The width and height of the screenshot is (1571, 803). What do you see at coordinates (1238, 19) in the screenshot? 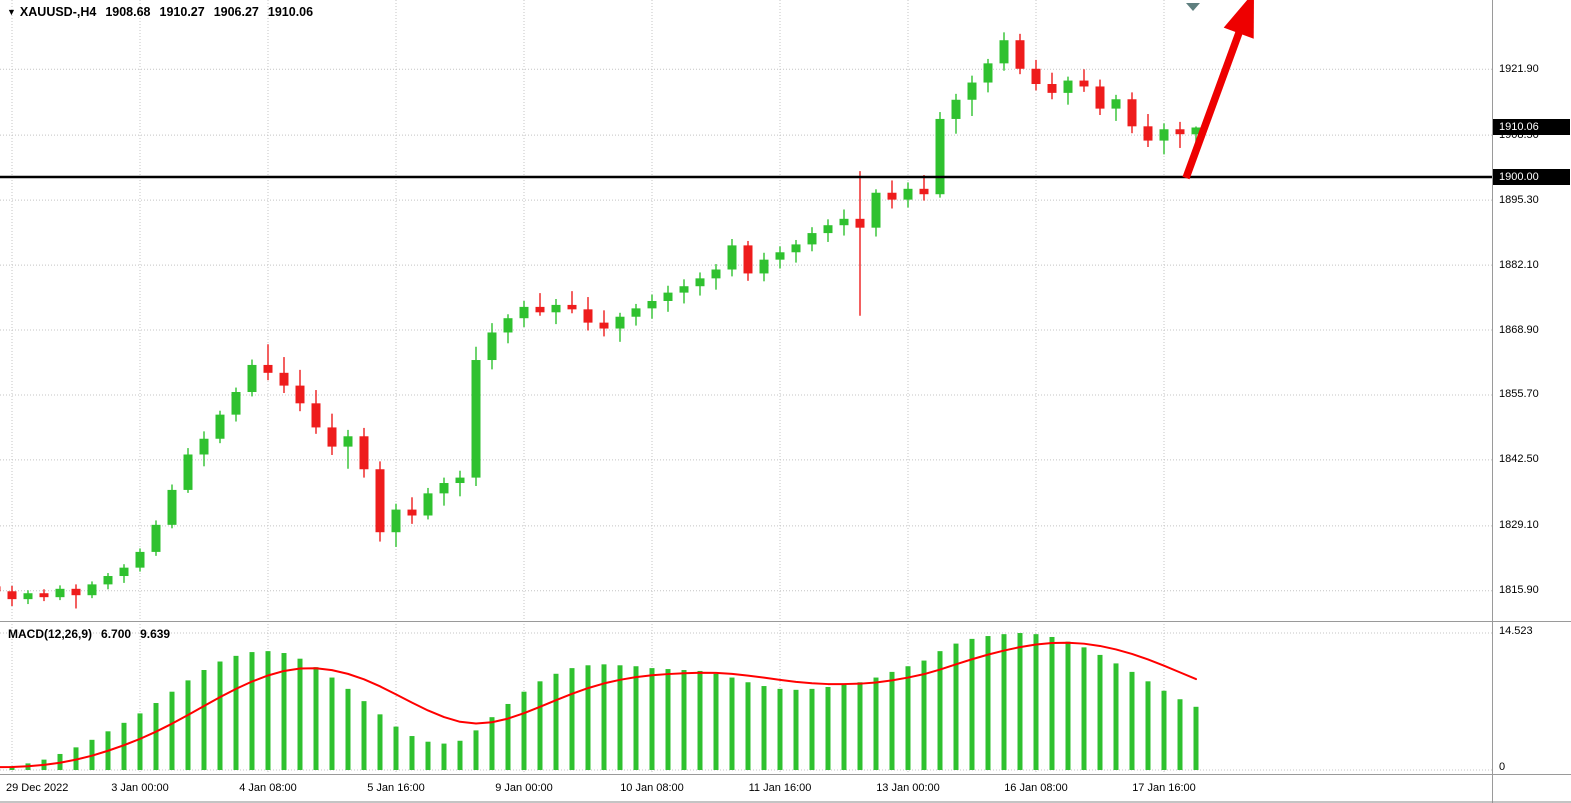
I see `trend-arrow-head` at bounding box center [1238, 19].